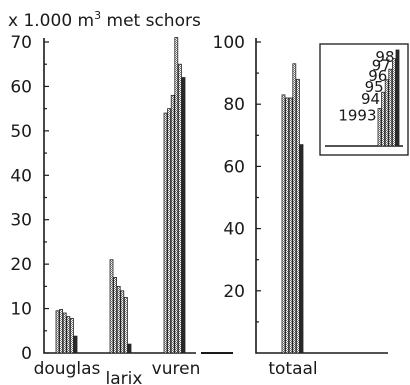 Image resolution: width=410 pixels, height=385 pixels. What do you see at coordinates (384, 57) in the screenshot?
I see `legend-label-98: 98` at bounding box center [384, 57].